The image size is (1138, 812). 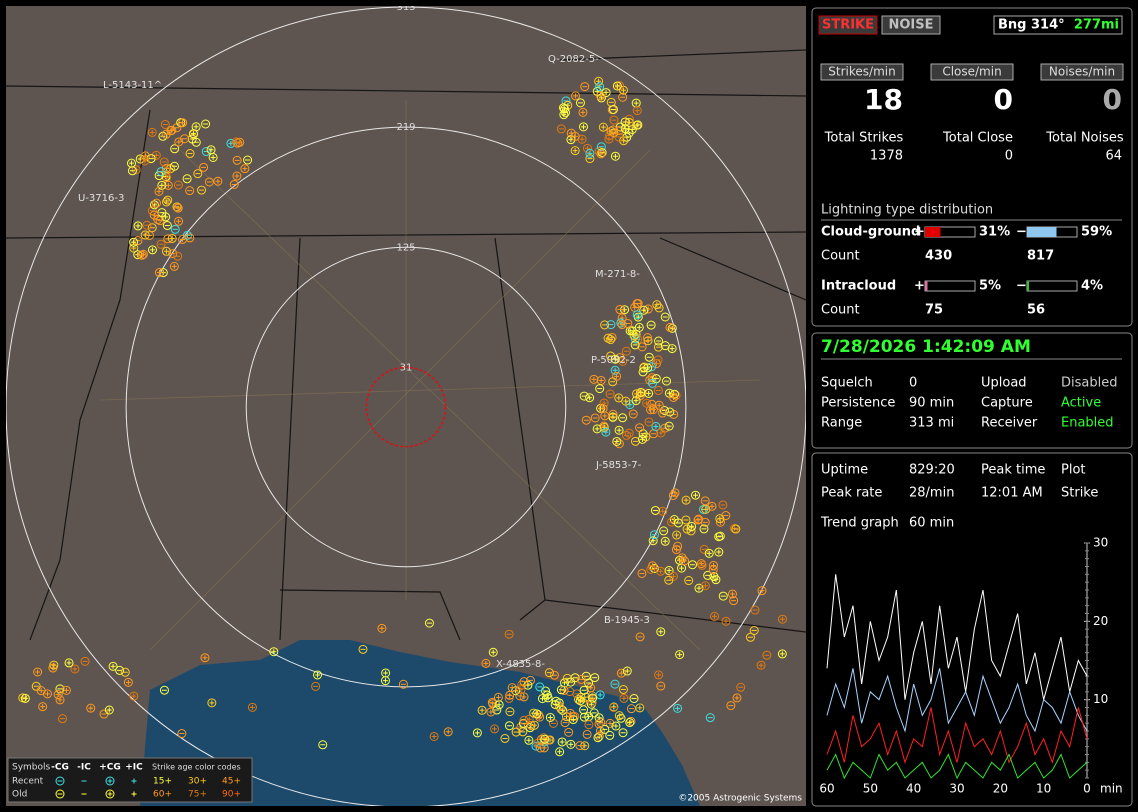 What do you see at coordinates (907, 210) in the screenshot?
I see `distribution-title: Lightning type distribution` at bounding box center [907, 210].